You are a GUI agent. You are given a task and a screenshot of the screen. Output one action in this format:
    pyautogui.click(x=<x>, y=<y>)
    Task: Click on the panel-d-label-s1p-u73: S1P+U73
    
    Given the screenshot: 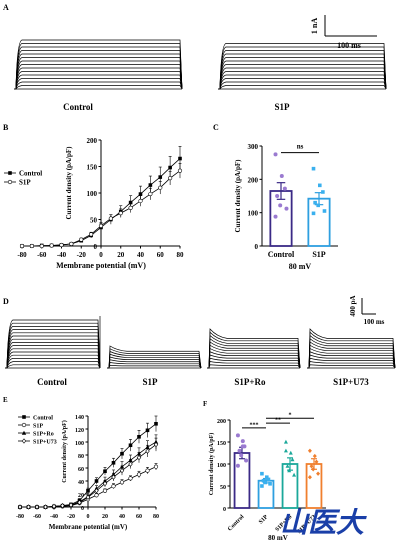 What is the action you would take?
    pyautogui.click(x=351, y=382)
    